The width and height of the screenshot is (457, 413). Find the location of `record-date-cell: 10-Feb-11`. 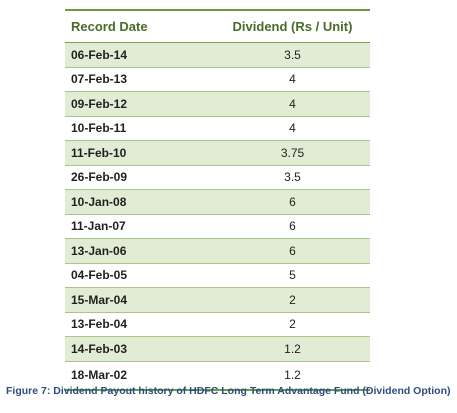

record-date-cell: 10-Feb-11 is located at coordinates (99, 128).